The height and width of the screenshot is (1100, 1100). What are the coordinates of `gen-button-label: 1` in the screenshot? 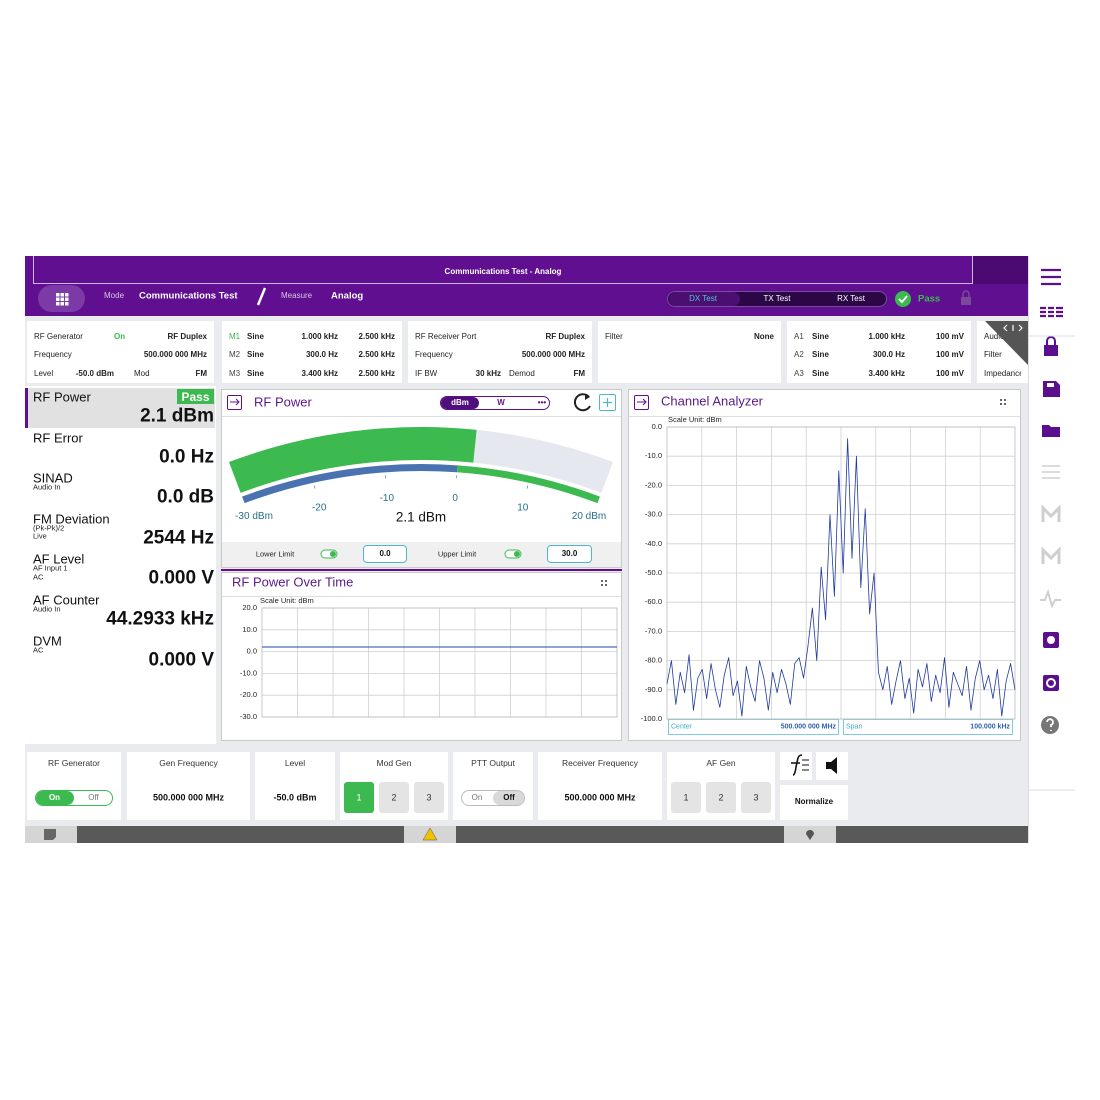 It's located at (686, 797).